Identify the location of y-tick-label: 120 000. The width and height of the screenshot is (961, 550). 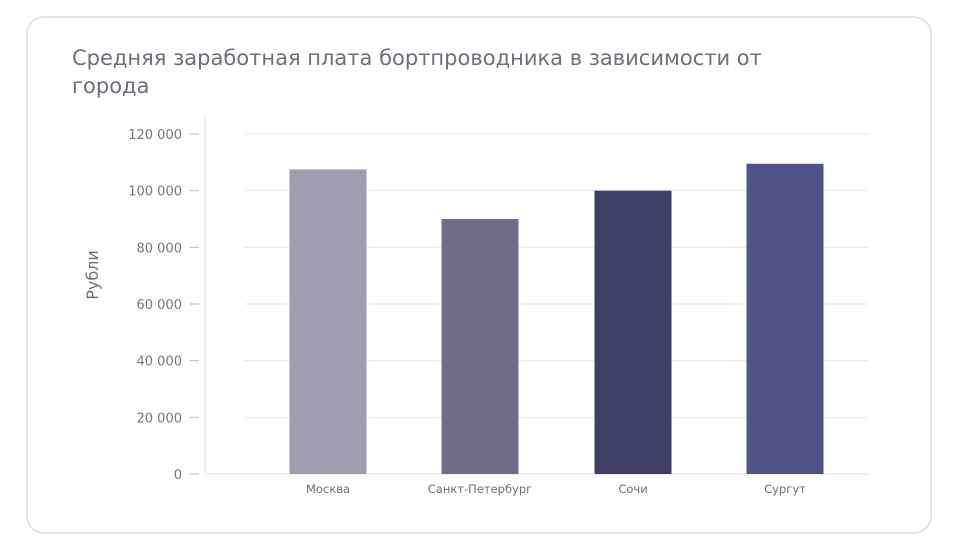
(155, 135).